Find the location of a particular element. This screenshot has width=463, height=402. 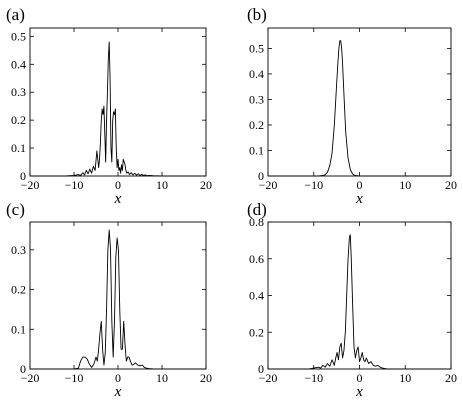

x-tick-label-c-0: −20 is located at coordinates (30, 378).